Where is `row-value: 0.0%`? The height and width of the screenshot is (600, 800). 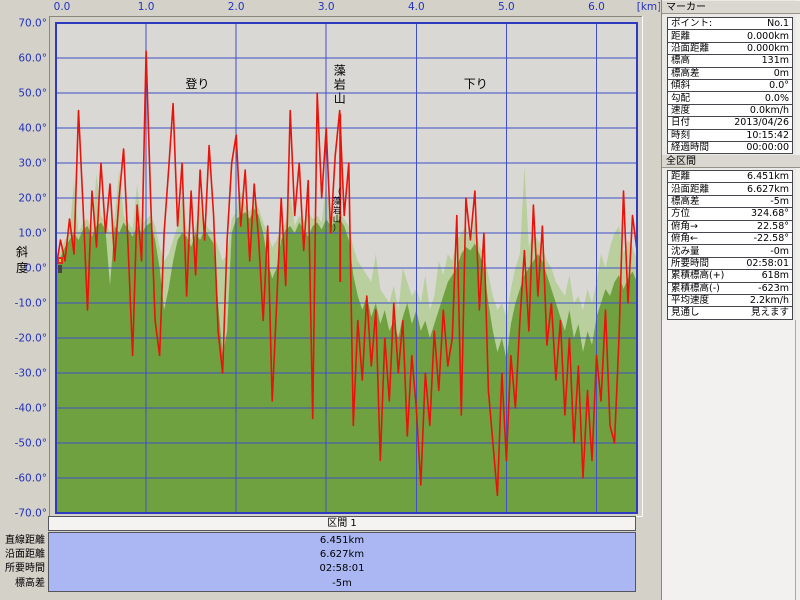 row-value: 0.0% is located at coordinates (776, 98).